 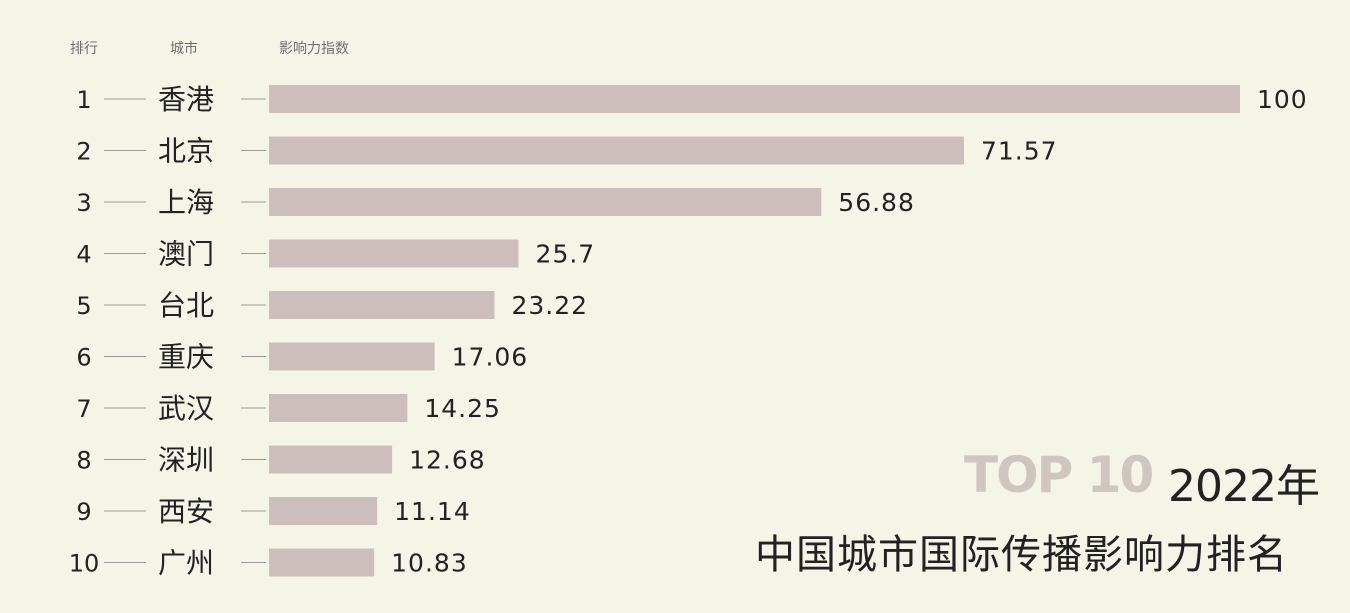 I want to click on top10-badge: TOP 10, so click(x=1059, y=475).